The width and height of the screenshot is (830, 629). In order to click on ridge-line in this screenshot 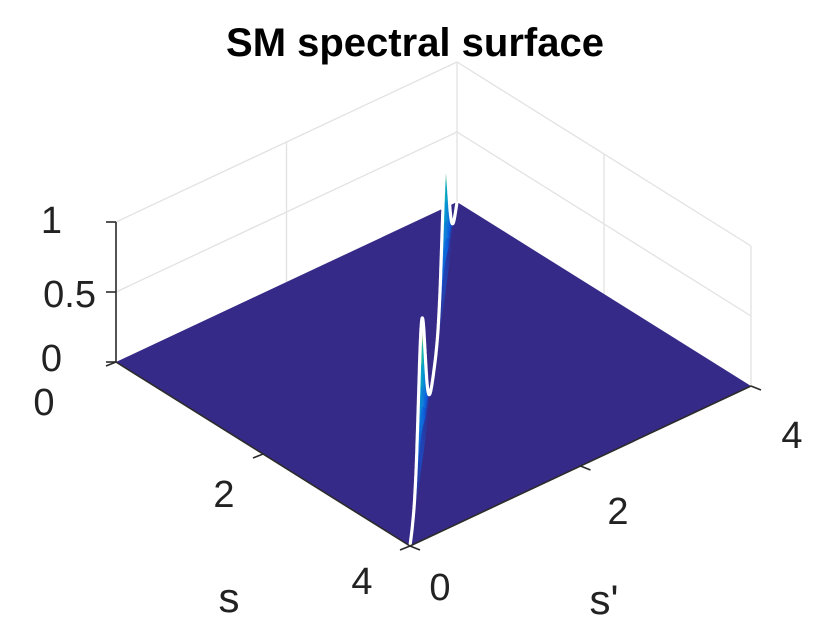, I will do `click(433, 352)`.